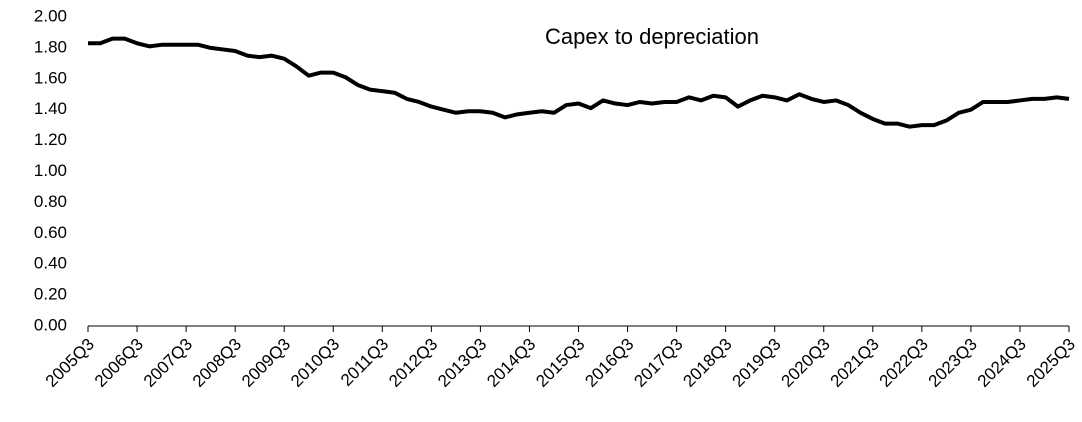 The height and width of the screenshot is (422, 1082). What do you see at coordinates (953, 363) in the screenshot?
I see `x-tick-label: 2023Q3` at bounding box center [953, 363].